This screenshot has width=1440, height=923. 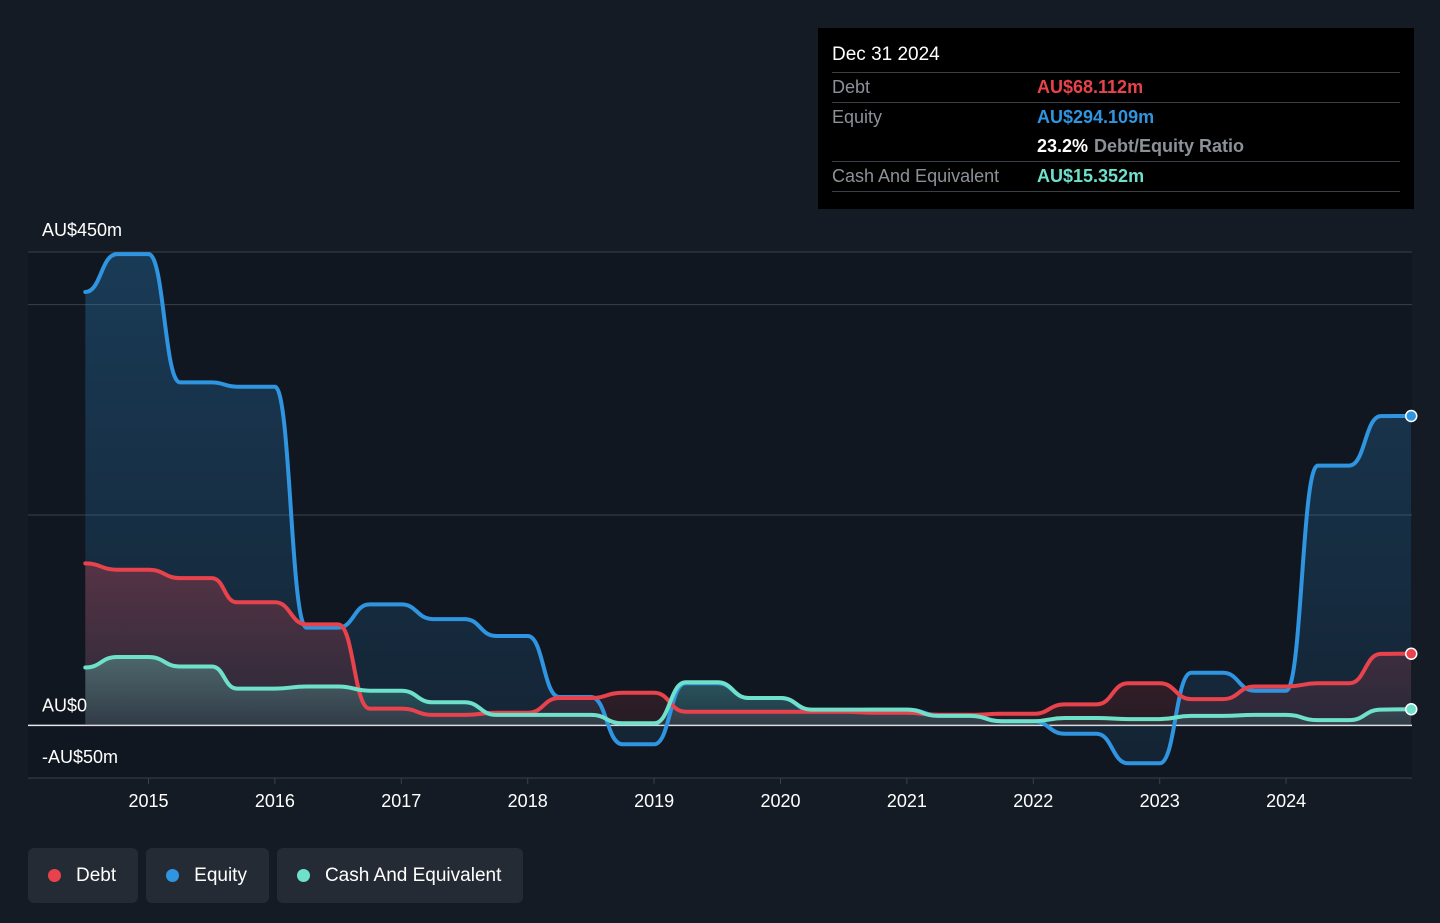 I want to click on tooltip-equity-label: Equity, so click(x=857, y=117).